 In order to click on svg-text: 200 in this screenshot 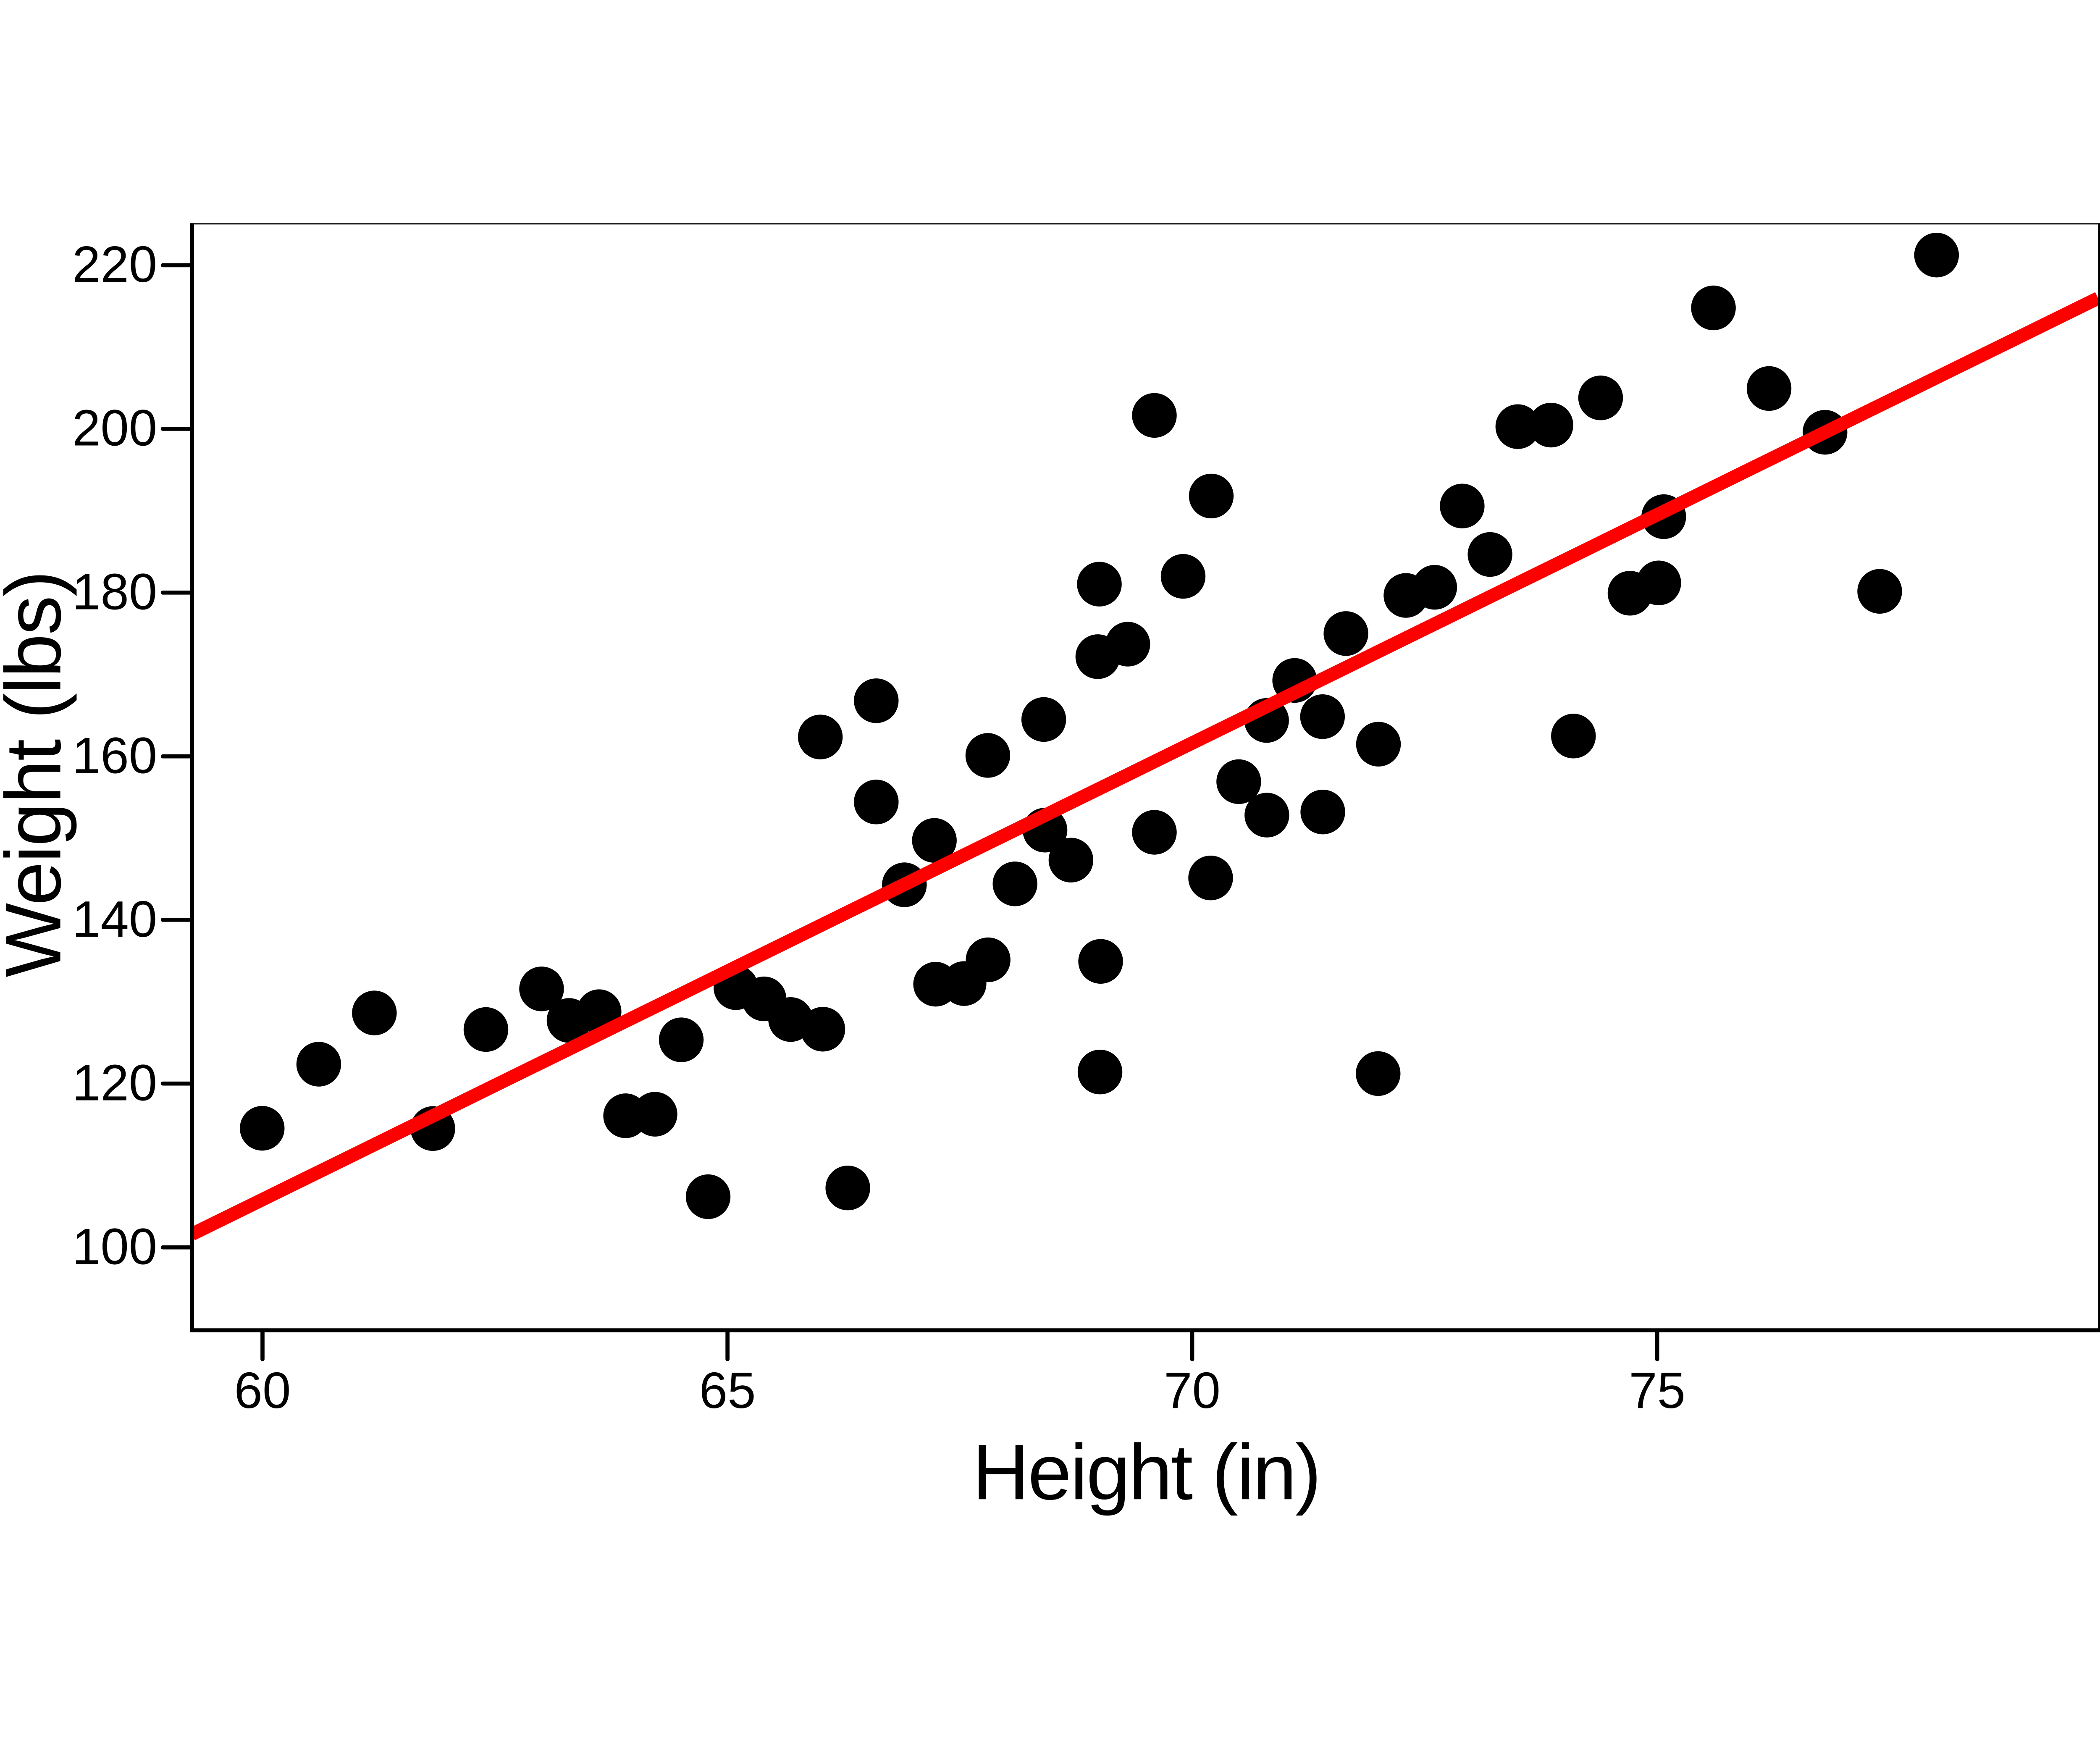, I will do `click(114, 428)`.